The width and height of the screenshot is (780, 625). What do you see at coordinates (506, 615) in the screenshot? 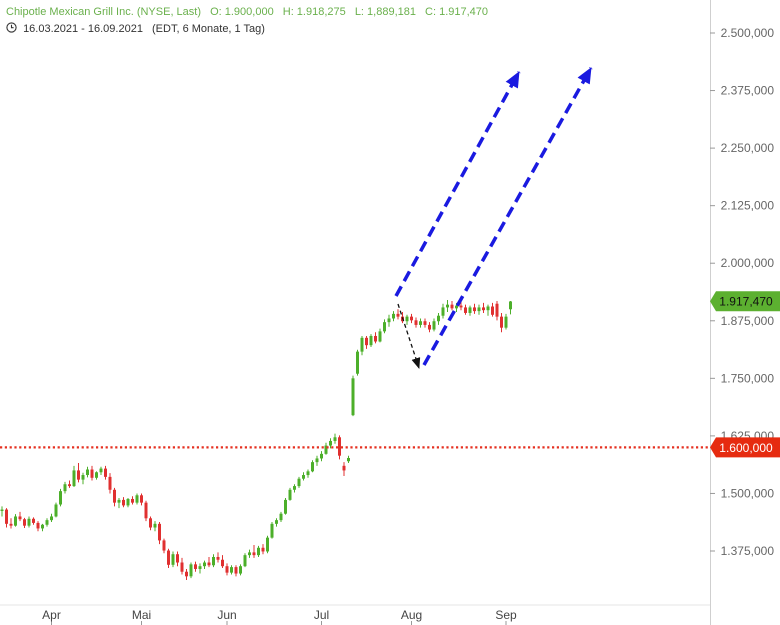
I see `x-tick-label: Sep` at bounding box center [506, 615].